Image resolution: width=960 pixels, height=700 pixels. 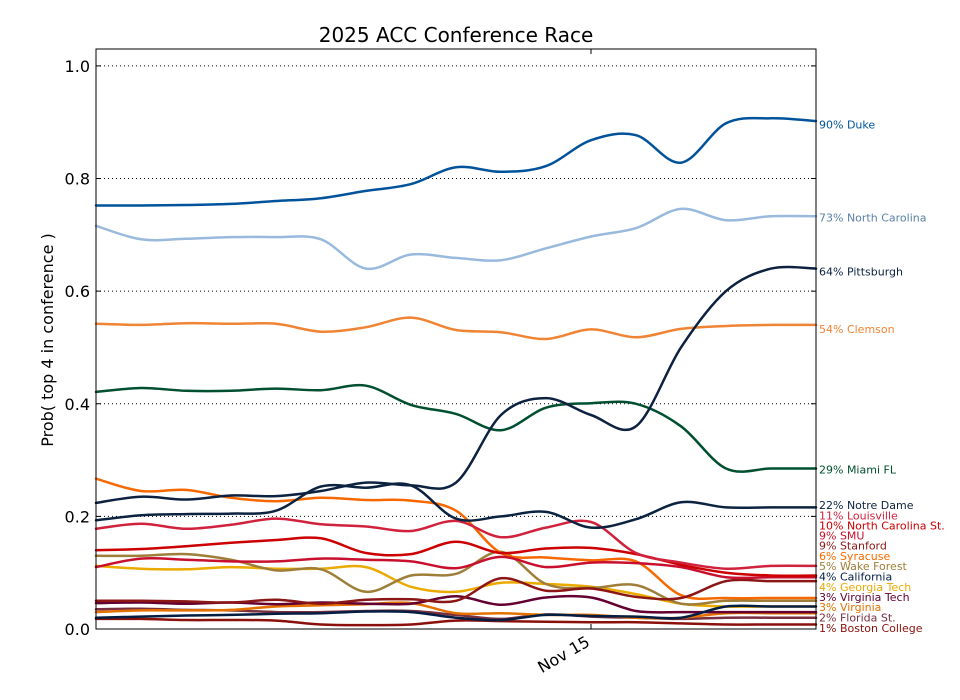 What do you see at coordinates (871, 628) in the screenshot?
I see `series-label-boston-college: 1% Boston College` at bounding box center [871, 628].